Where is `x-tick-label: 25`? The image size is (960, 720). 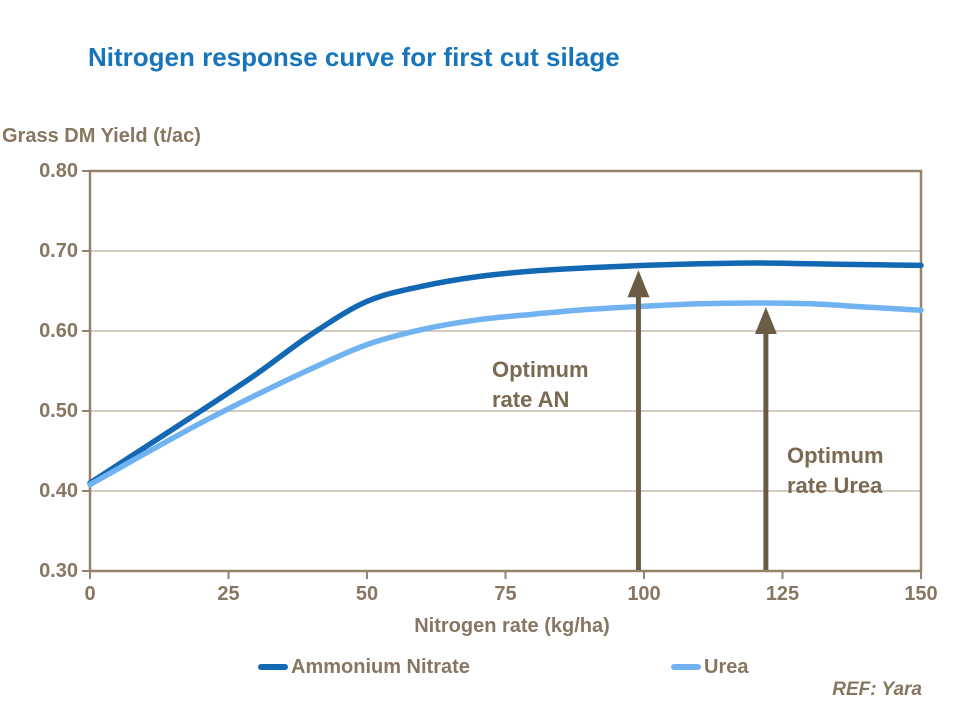 x-tick-label: 25 is located at coordinates (228, 594).